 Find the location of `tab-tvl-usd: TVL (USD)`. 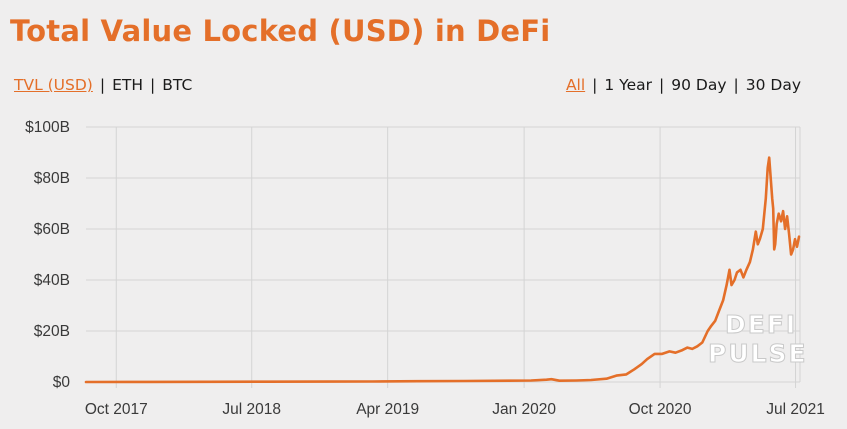

tab-tvl-usd: TVL (USD) is located at coordinates (53, 85).